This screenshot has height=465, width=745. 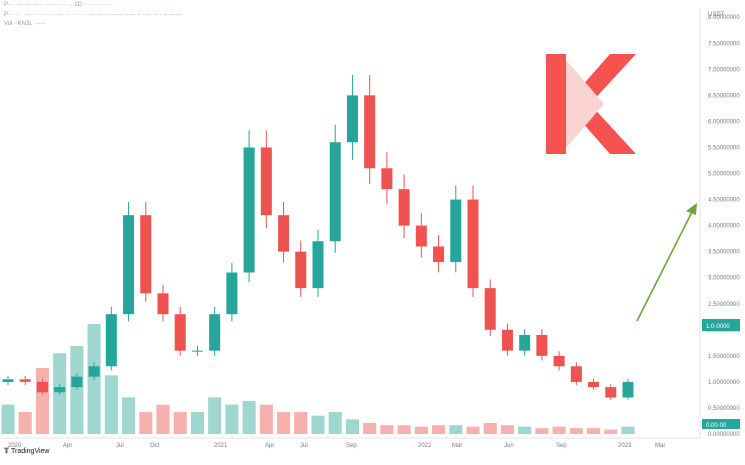 What do you see at coordinates (40, 24) in the screenshot?
I see `volume-value: ······` at bounding box center [40, 24].